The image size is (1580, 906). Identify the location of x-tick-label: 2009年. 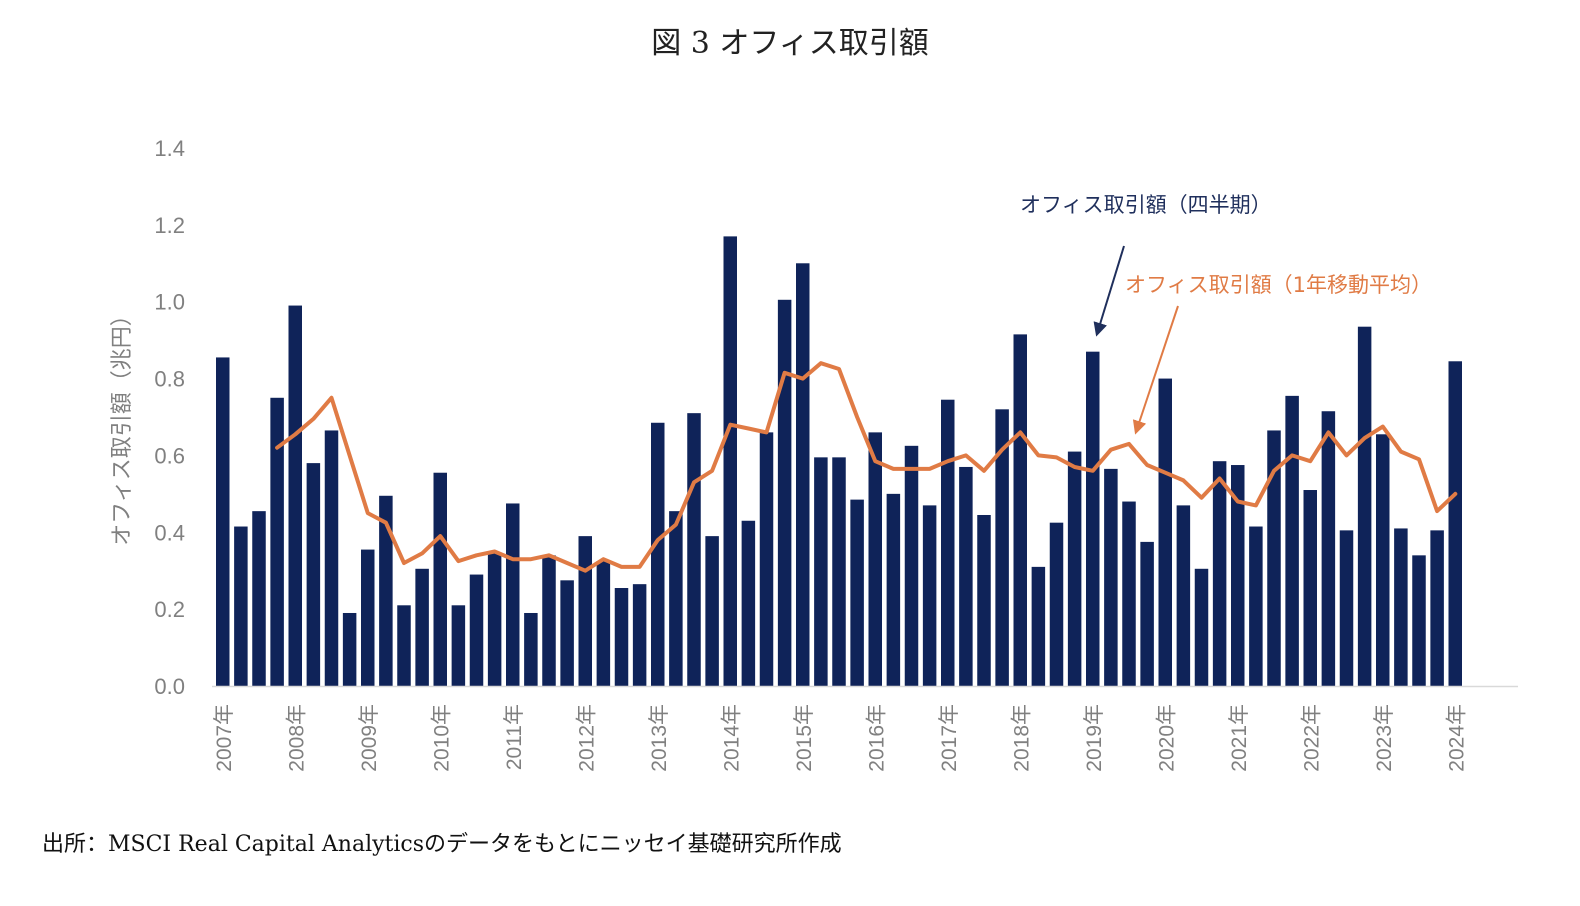
(369, 738).